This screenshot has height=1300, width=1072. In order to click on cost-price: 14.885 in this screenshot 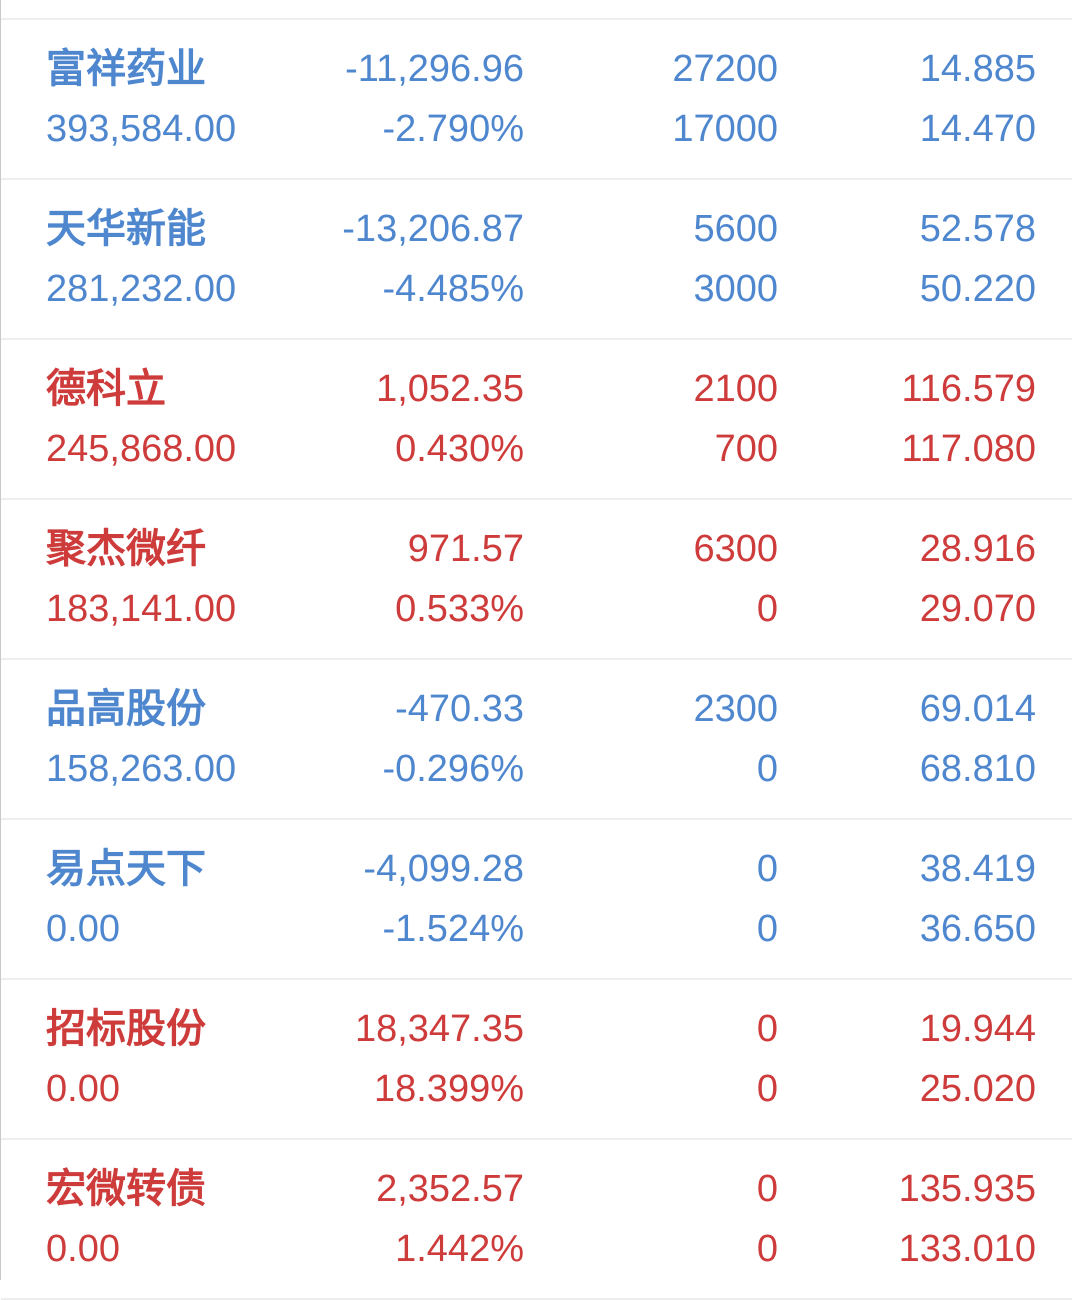, I will do `click(977, 69)`.